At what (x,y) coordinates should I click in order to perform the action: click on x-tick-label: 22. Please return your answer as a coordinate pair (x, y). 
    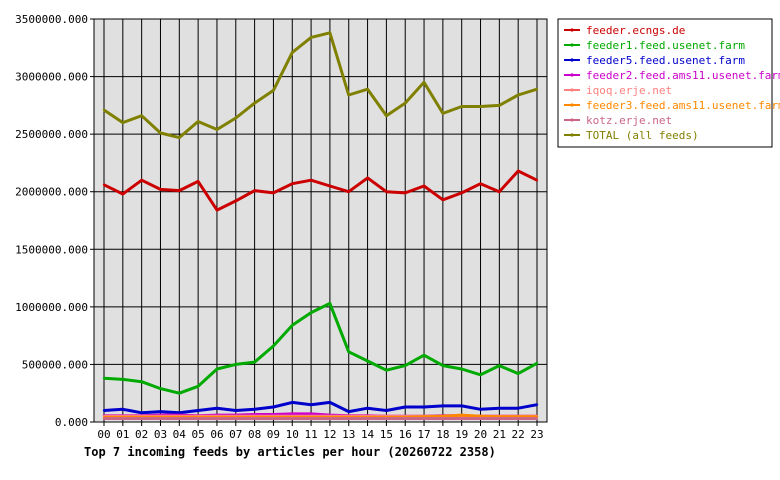
    Looking at the image, I should click on (518, 434).